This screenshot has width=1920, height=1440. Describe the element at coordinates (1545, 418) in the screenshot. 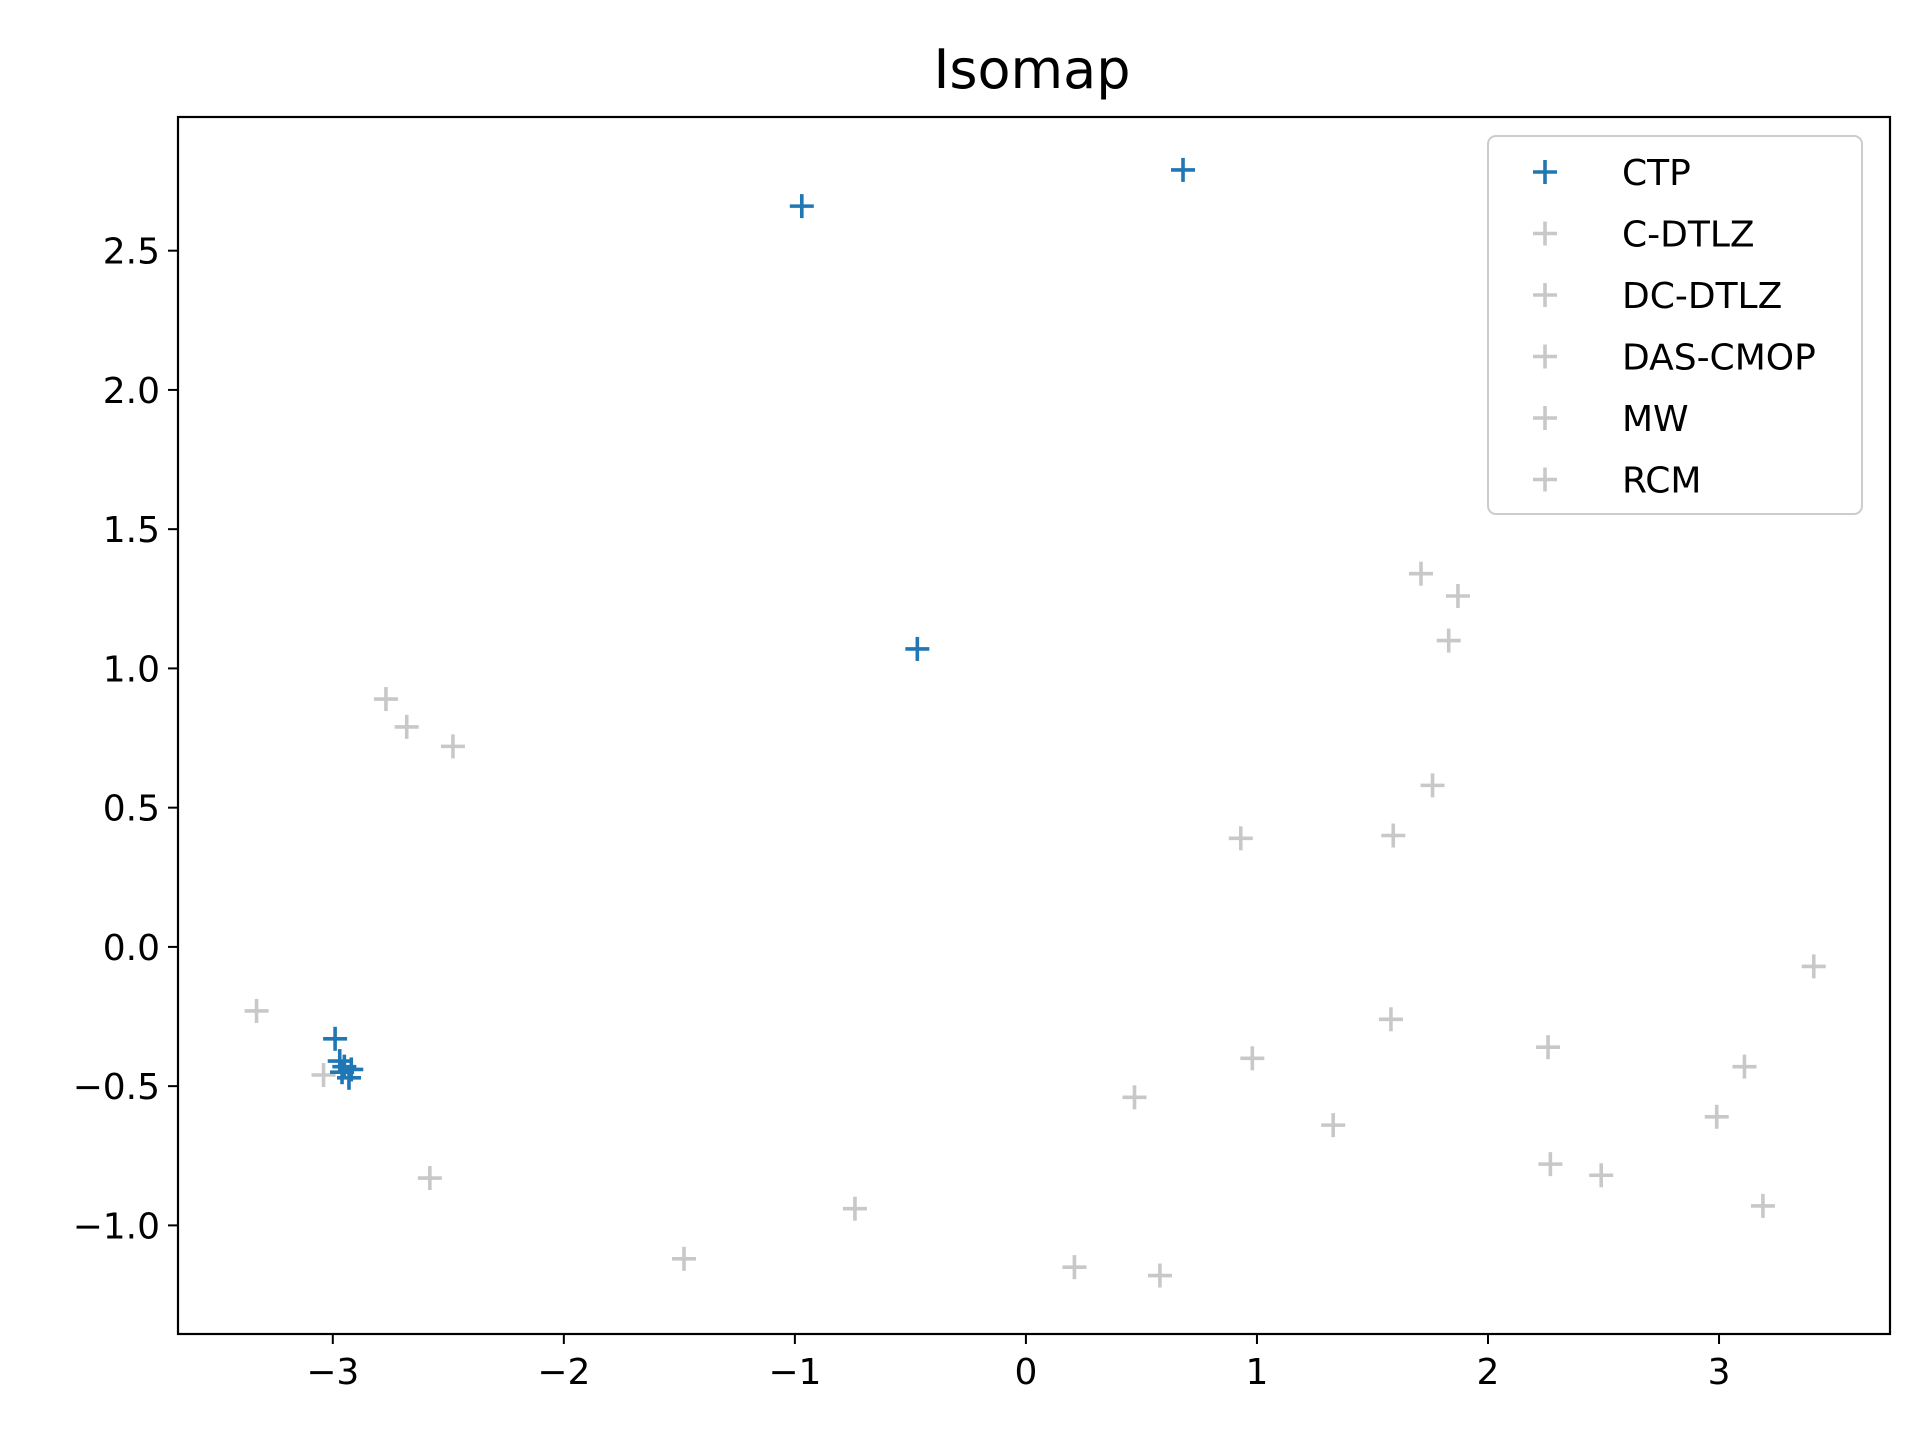

I see `legend-marker-mw` at that location.